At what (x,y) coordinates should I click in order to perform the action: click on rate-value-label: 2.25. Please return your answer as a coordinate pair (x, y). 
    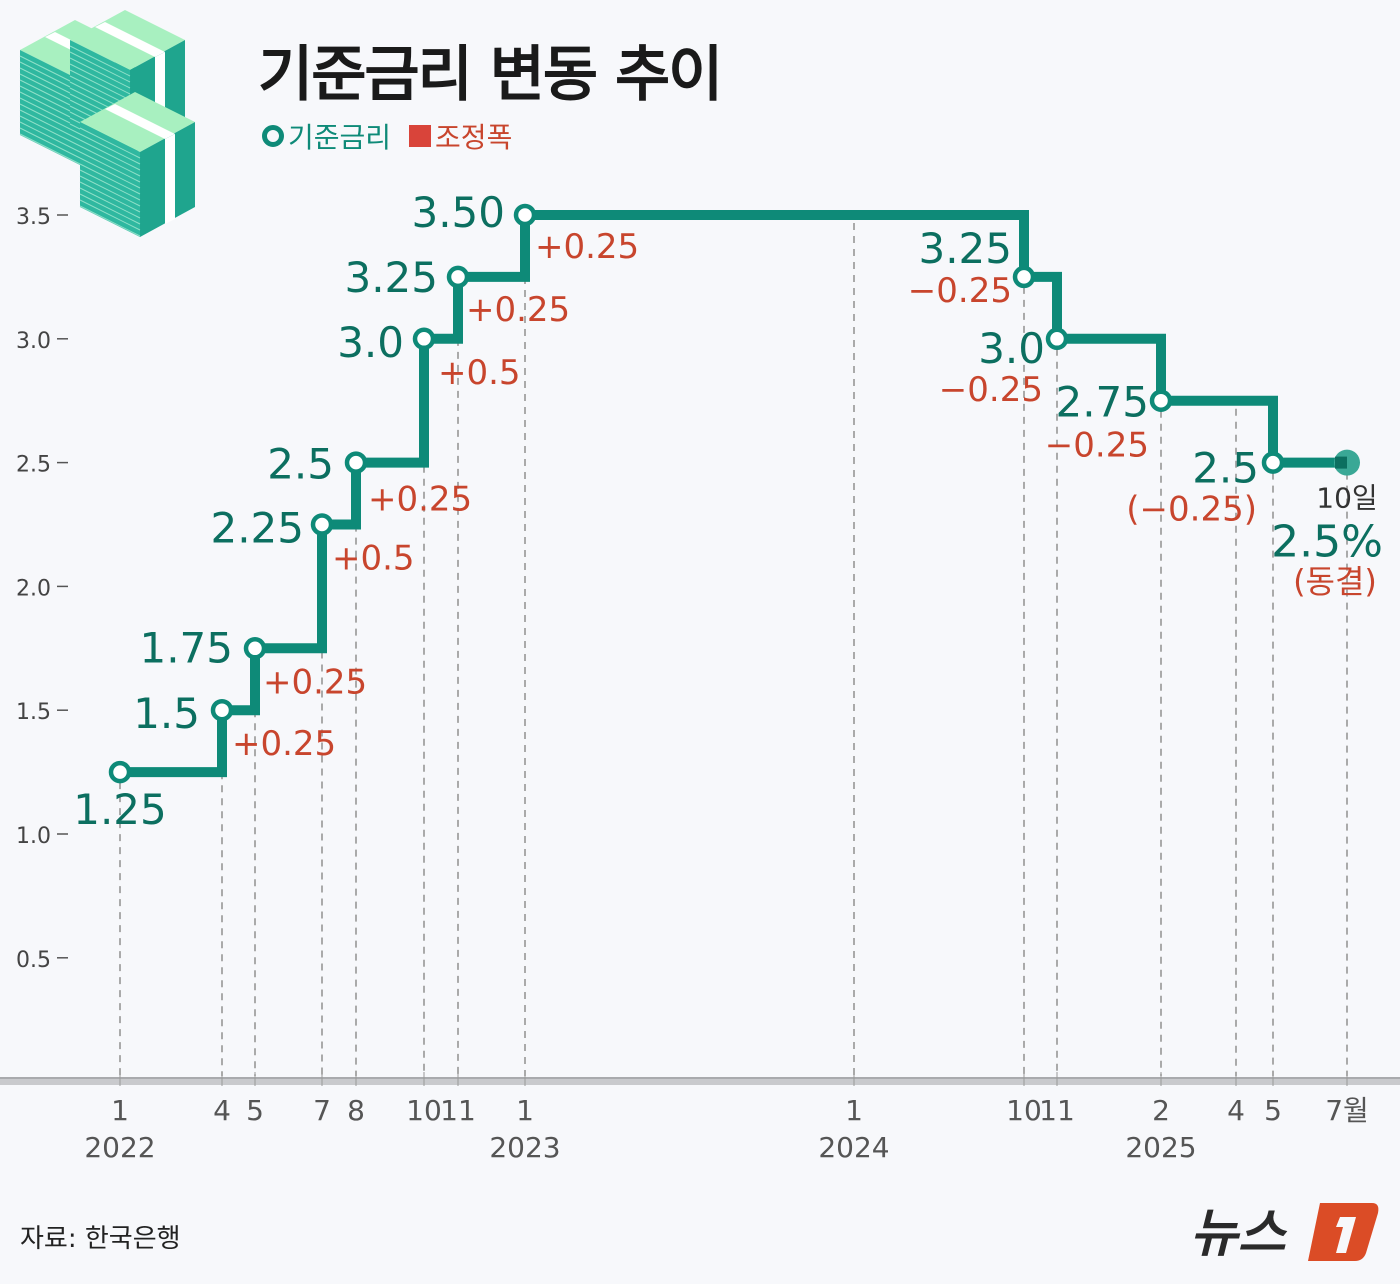
    Looking at the image, I should click on (257, 528).